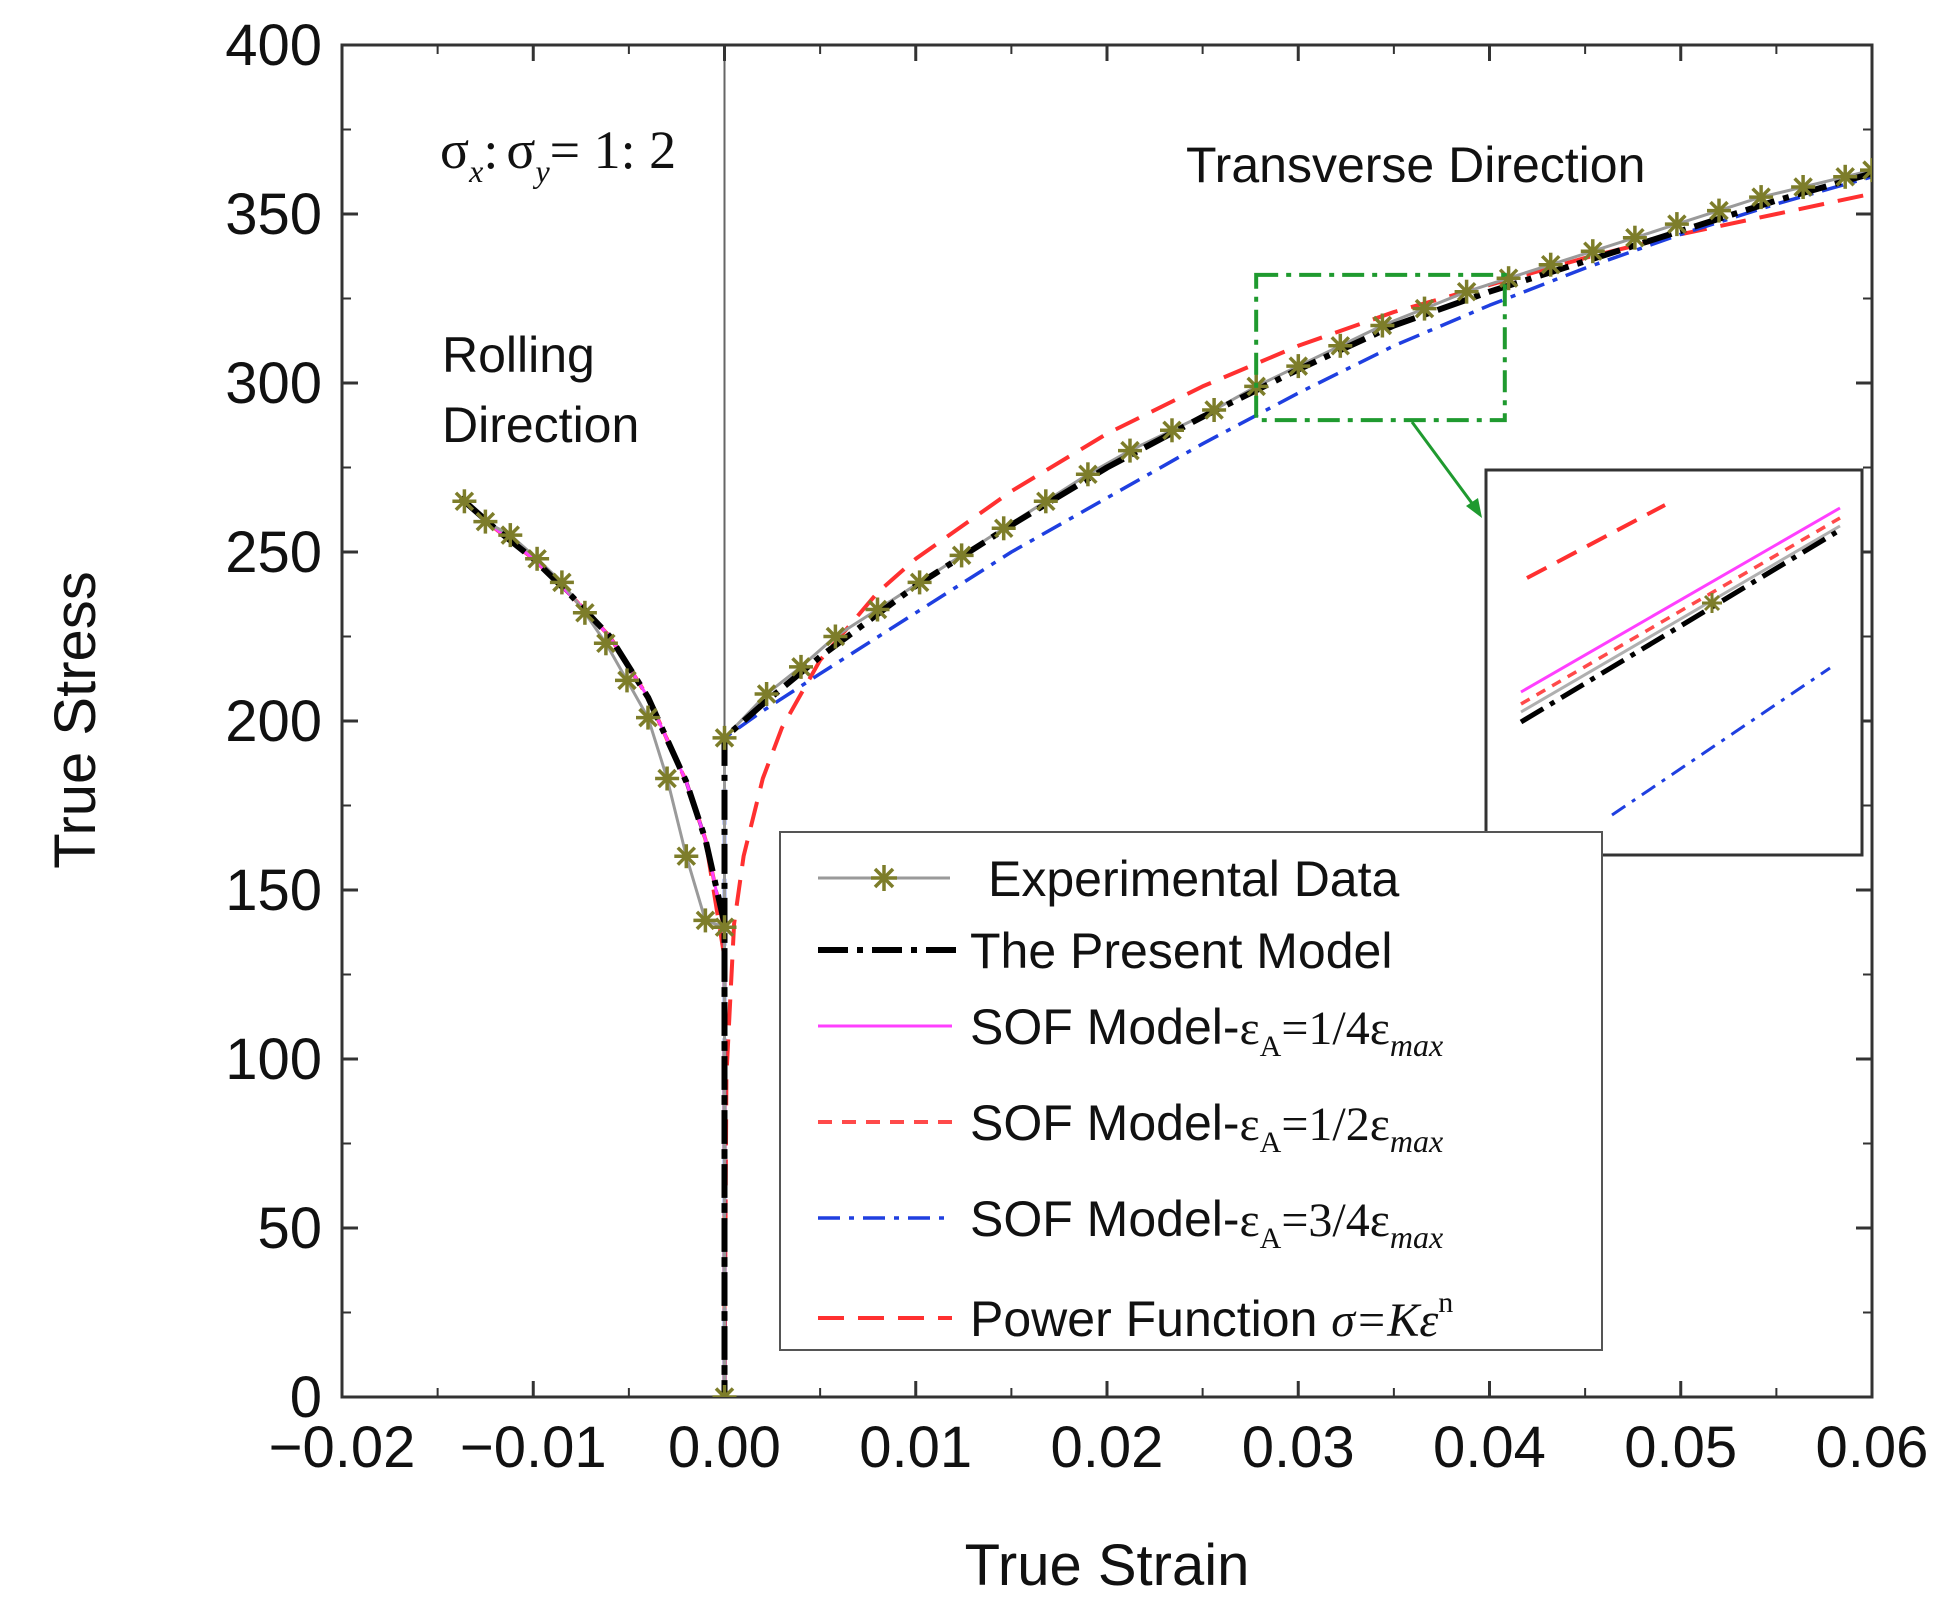  What do you see at coordinates (1250, 1028) in the screenshot?
I see `sof-quarter-eps: ε` at bounding box center [1250, 1028].